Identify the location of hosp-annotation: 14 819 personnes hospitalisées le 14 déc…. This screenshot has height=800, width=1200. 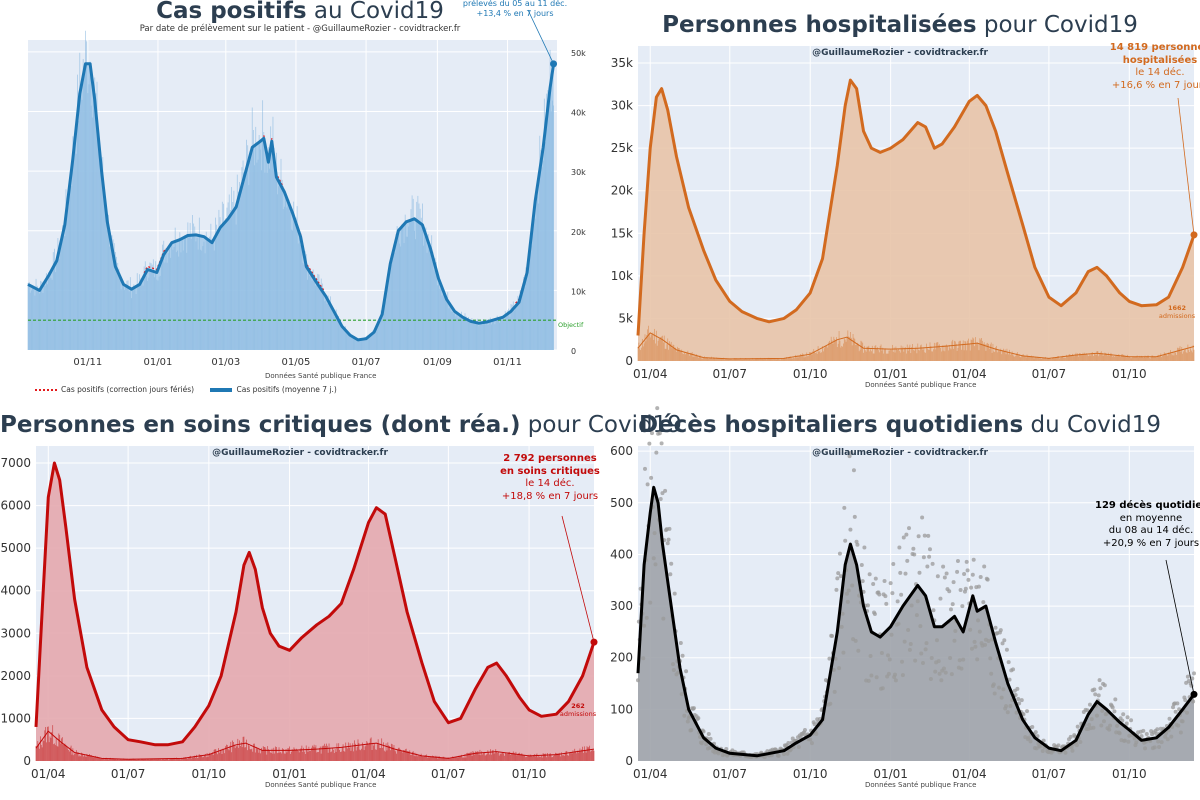
(1152, 67).